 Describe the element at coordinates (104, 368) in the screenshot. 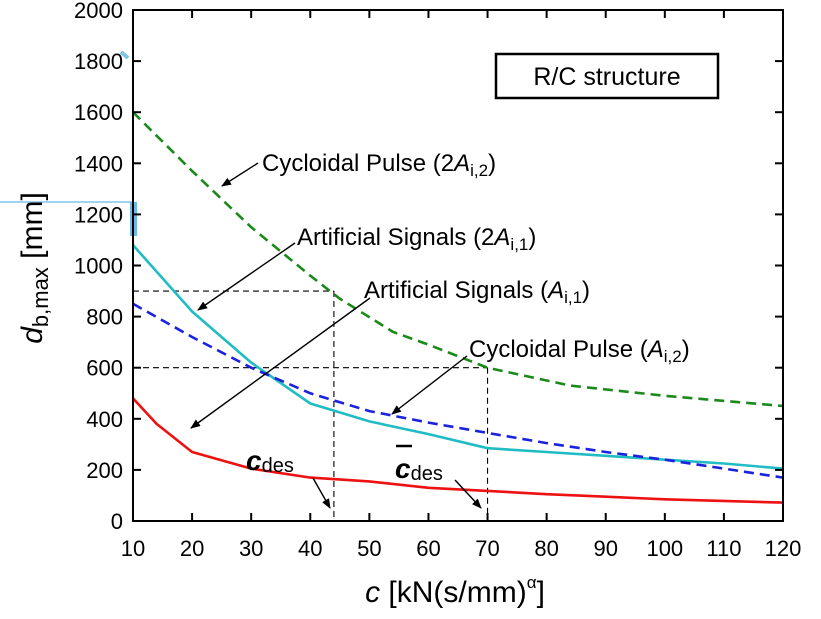

I see `y-tick-label: 600` at that location.